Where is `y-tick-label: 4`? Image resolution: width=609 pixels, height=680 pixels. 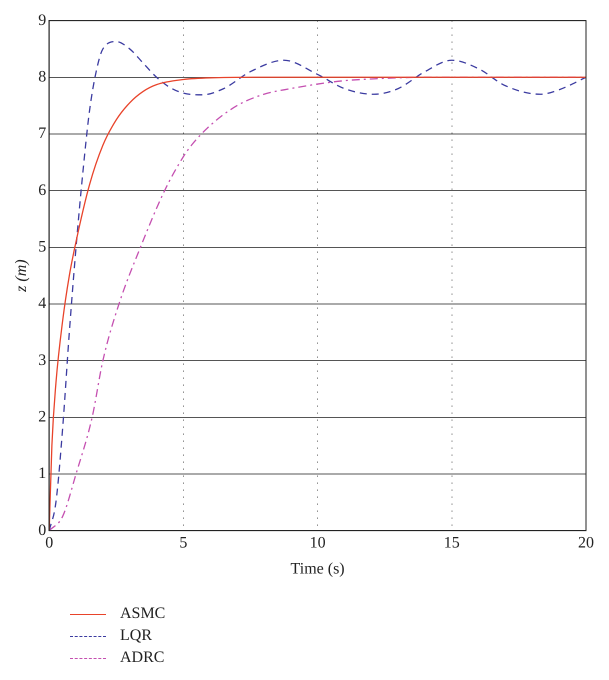 y-tick-label: 4 is located at coordinates (42, 303).